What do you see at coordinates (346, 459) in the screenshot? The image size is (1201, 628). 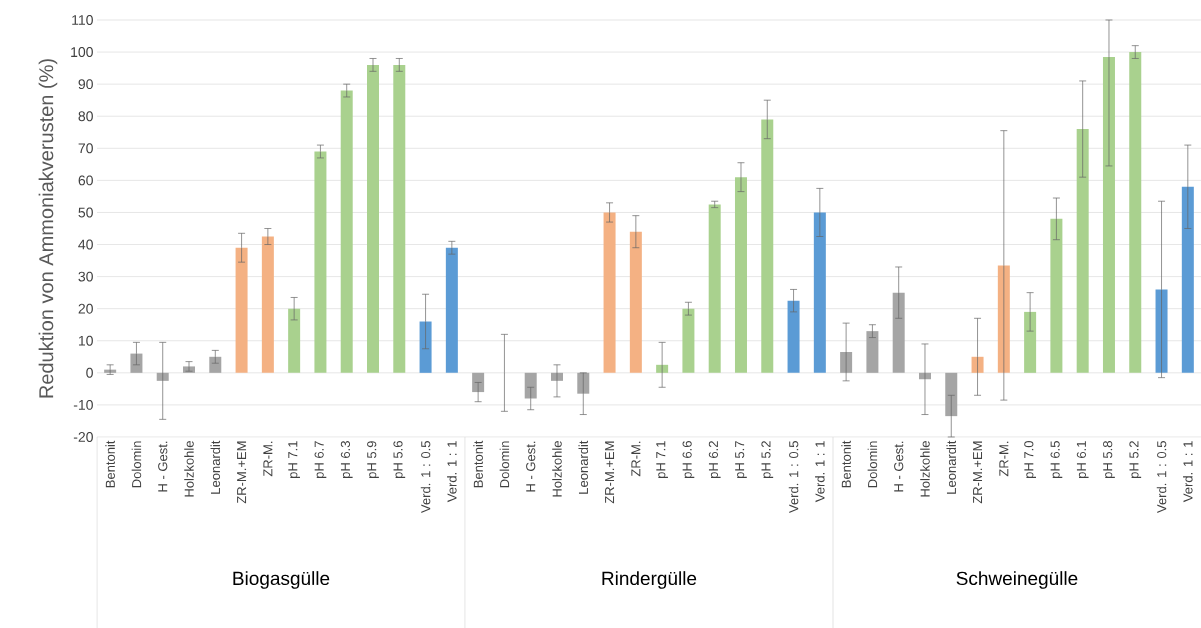 I see `x-tick-label: pH 6.3` at bounding box center [346, 459].